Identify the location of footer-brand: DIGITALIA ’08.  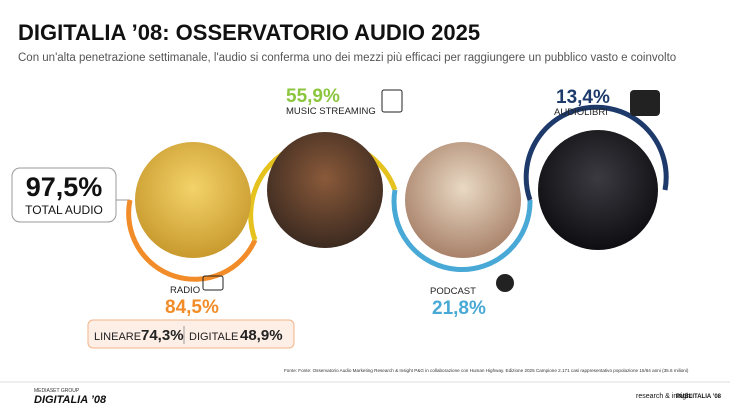
(70, 400).